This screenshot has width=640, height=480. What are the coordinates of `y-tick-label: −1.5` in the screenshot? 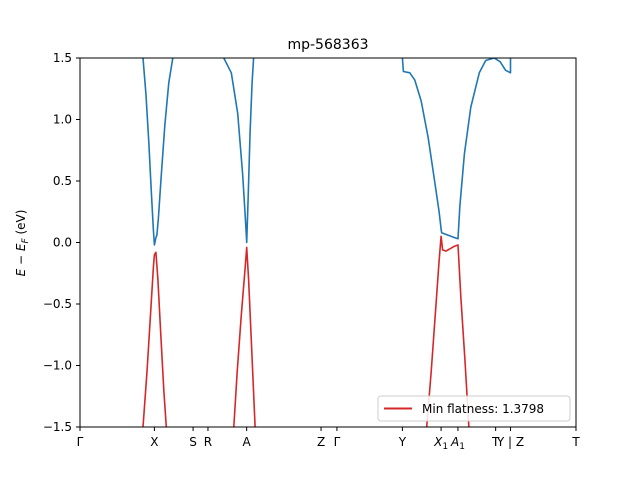 It's located at (57, 427).